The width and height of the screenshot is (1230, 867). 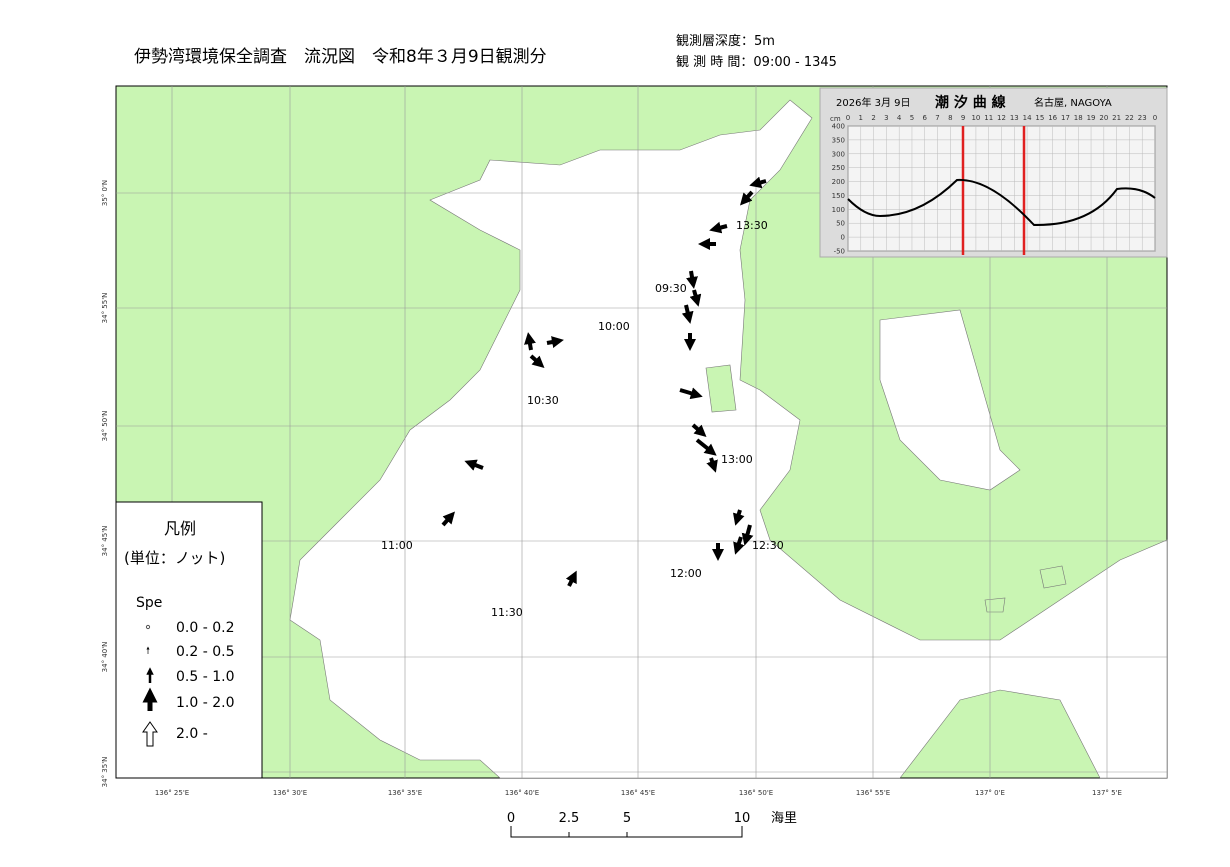 I want to click on lon-label: 136° 40'E, so click(x=522, y=793).